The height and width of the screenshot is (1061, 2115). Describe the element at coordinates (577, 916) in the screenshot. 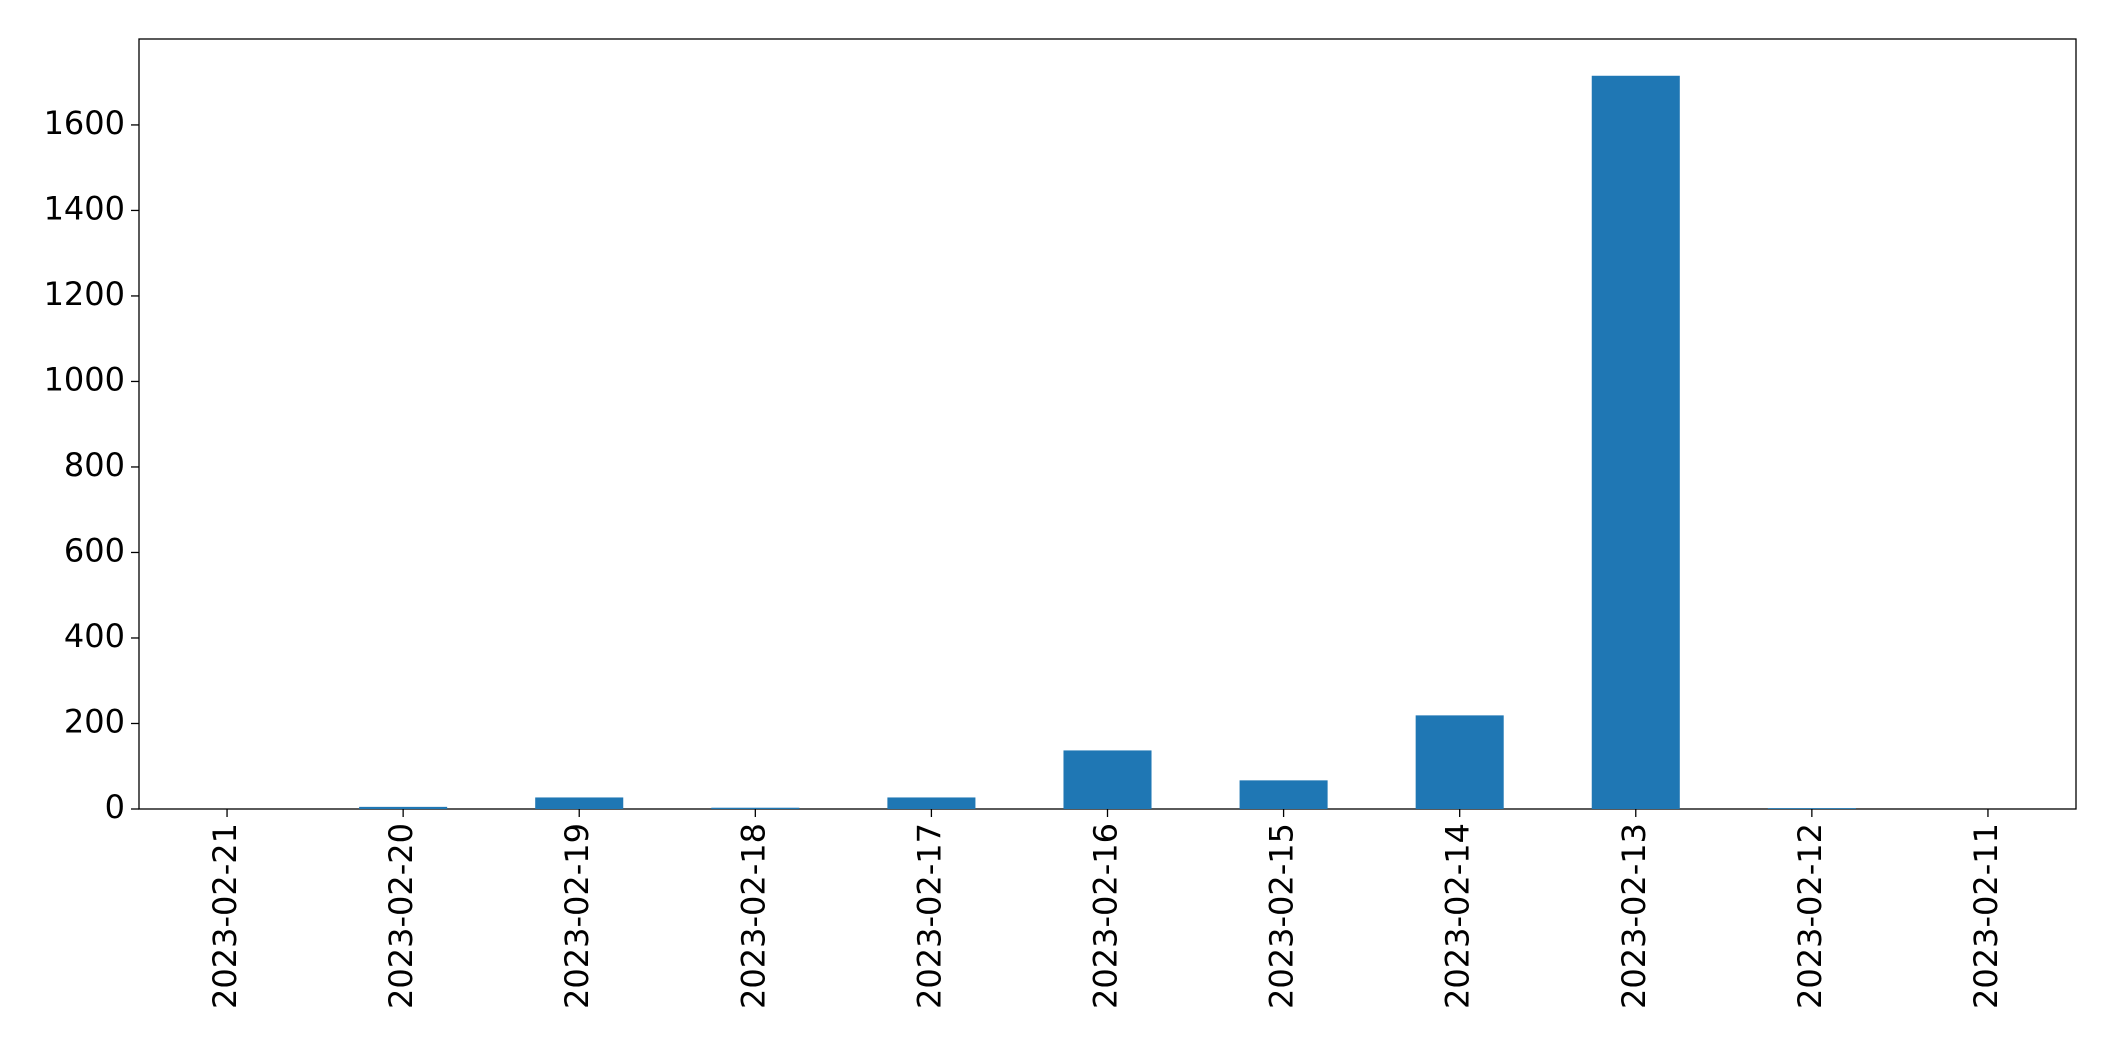

I see `x-tick-label: 2023-02-19` at that location.